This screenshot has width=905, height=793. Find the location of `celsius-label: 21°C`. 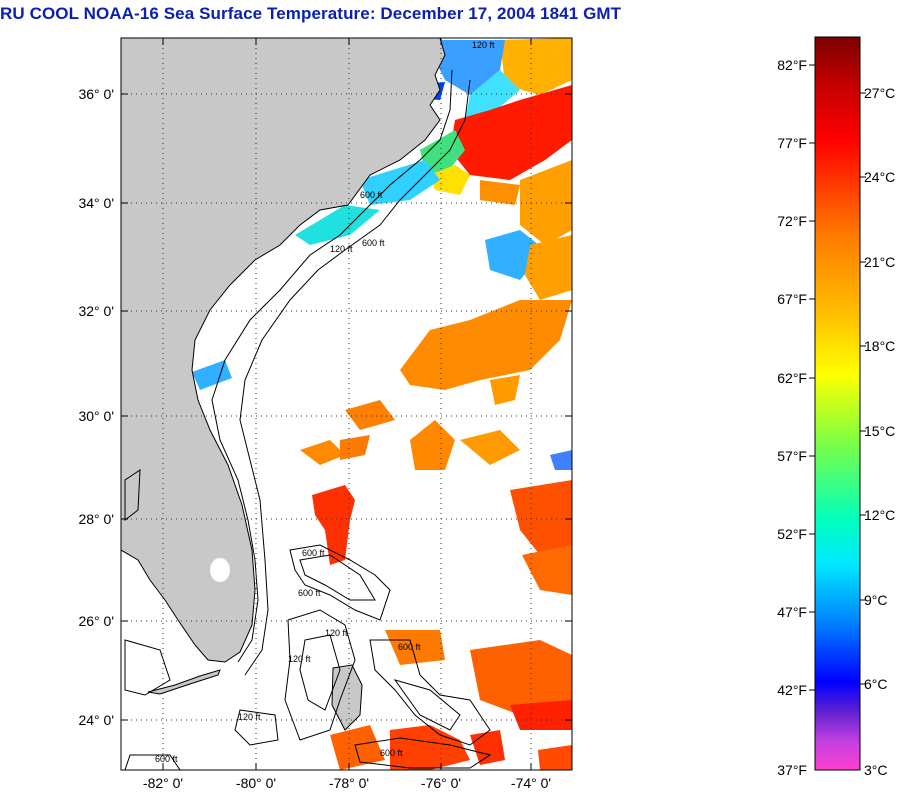

celsius-label: 21°C is located at coordinates (879, 262).